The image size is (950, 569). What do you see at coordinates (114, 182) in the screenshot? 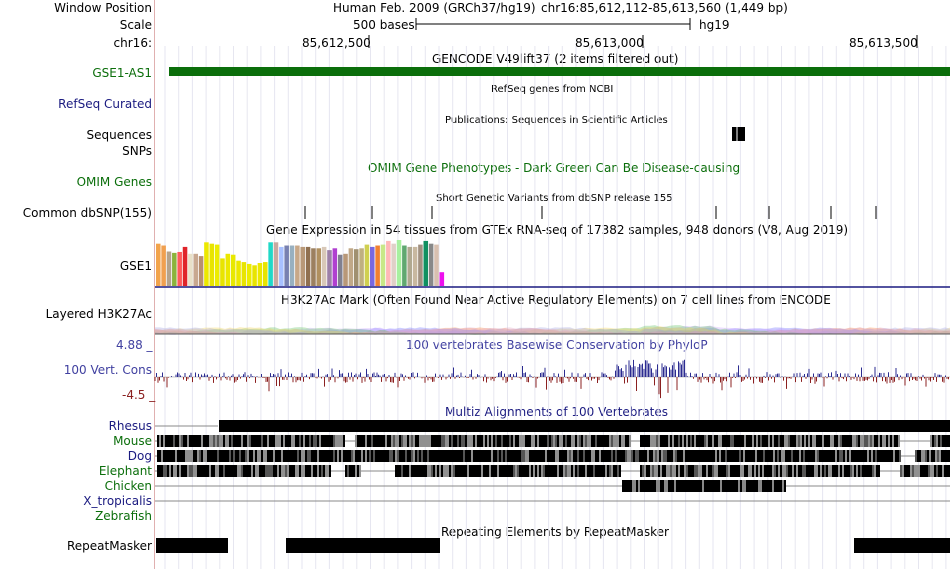
I see `omim-track-label: OMIM Genes` at bounding box center [114, 182].